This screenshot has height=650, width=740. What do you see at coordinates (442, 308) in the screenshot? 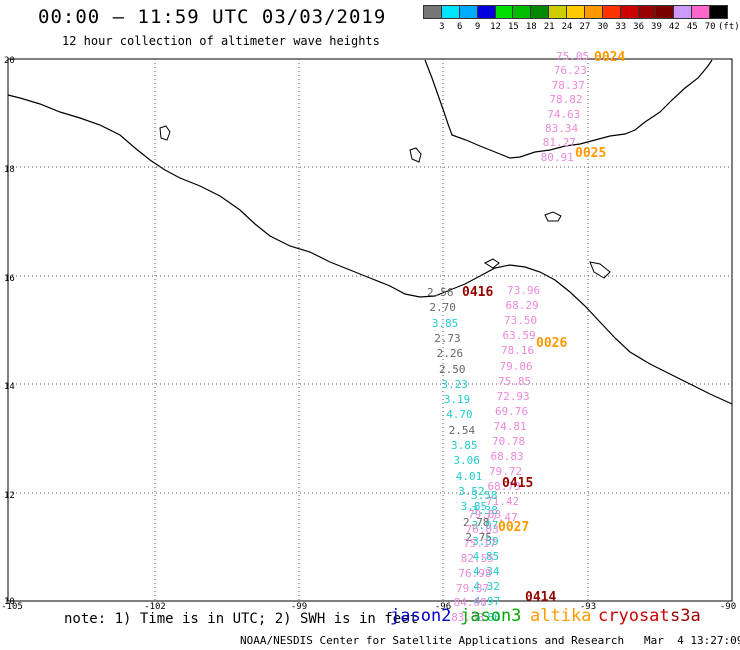
I see `swh-value: 2.70` at bounding box center [442, 308].